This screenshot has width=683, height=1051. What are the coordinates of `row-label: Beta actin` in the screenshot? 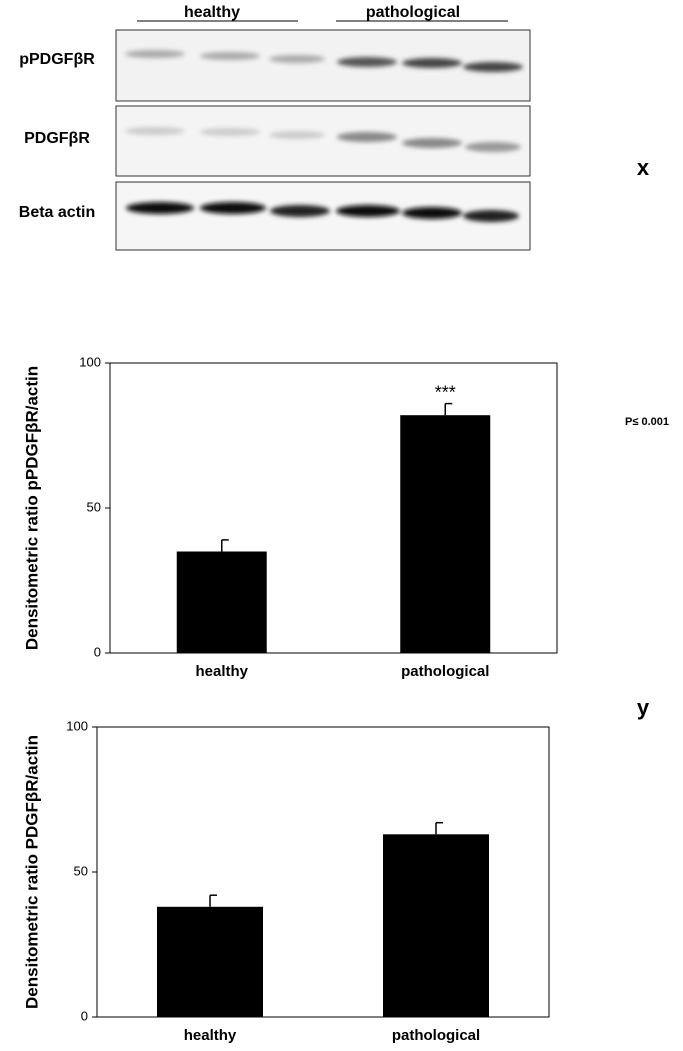 It's located at (57, 212).